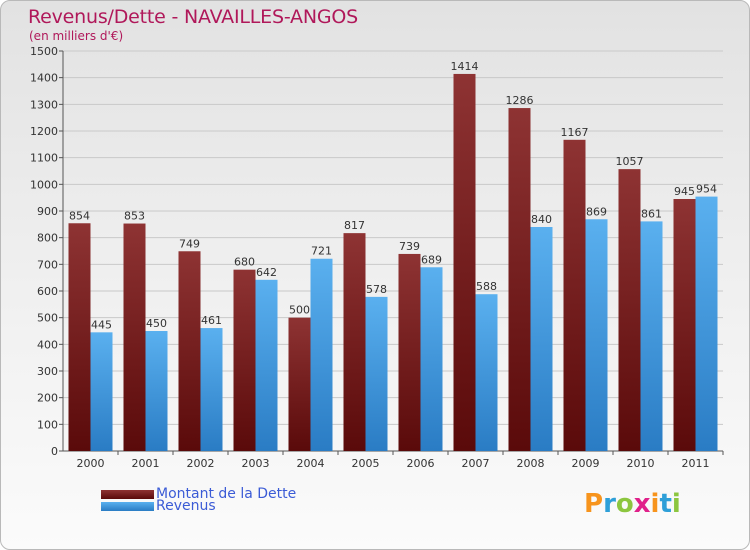  What do you see at coordinates (79, 215) in the screenshot?
I see `data-label-dette: 854` at bounding box center [79, 215].